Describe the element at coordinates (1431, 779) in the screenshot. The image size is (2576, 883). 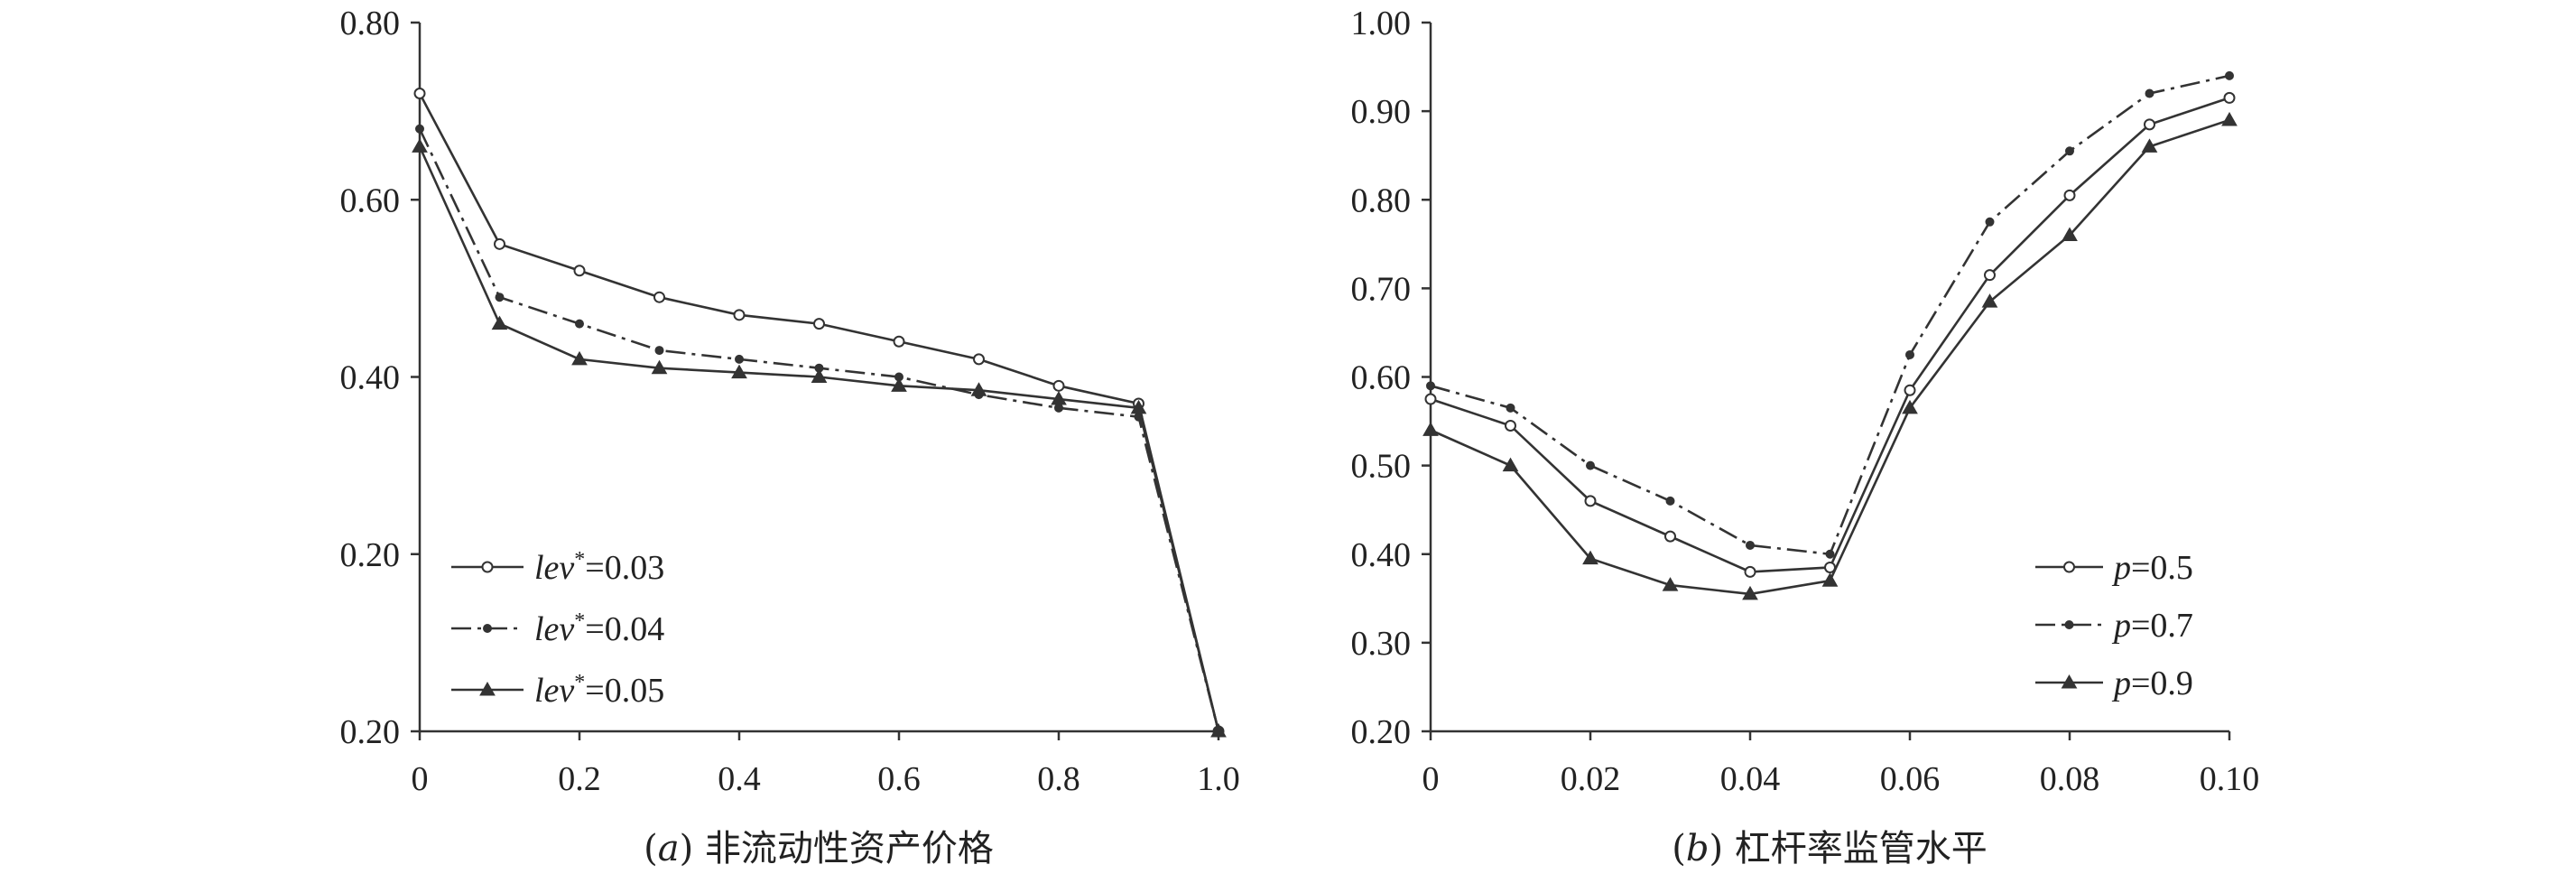
I see `chart-b-x-tick-label: 0` at that location.